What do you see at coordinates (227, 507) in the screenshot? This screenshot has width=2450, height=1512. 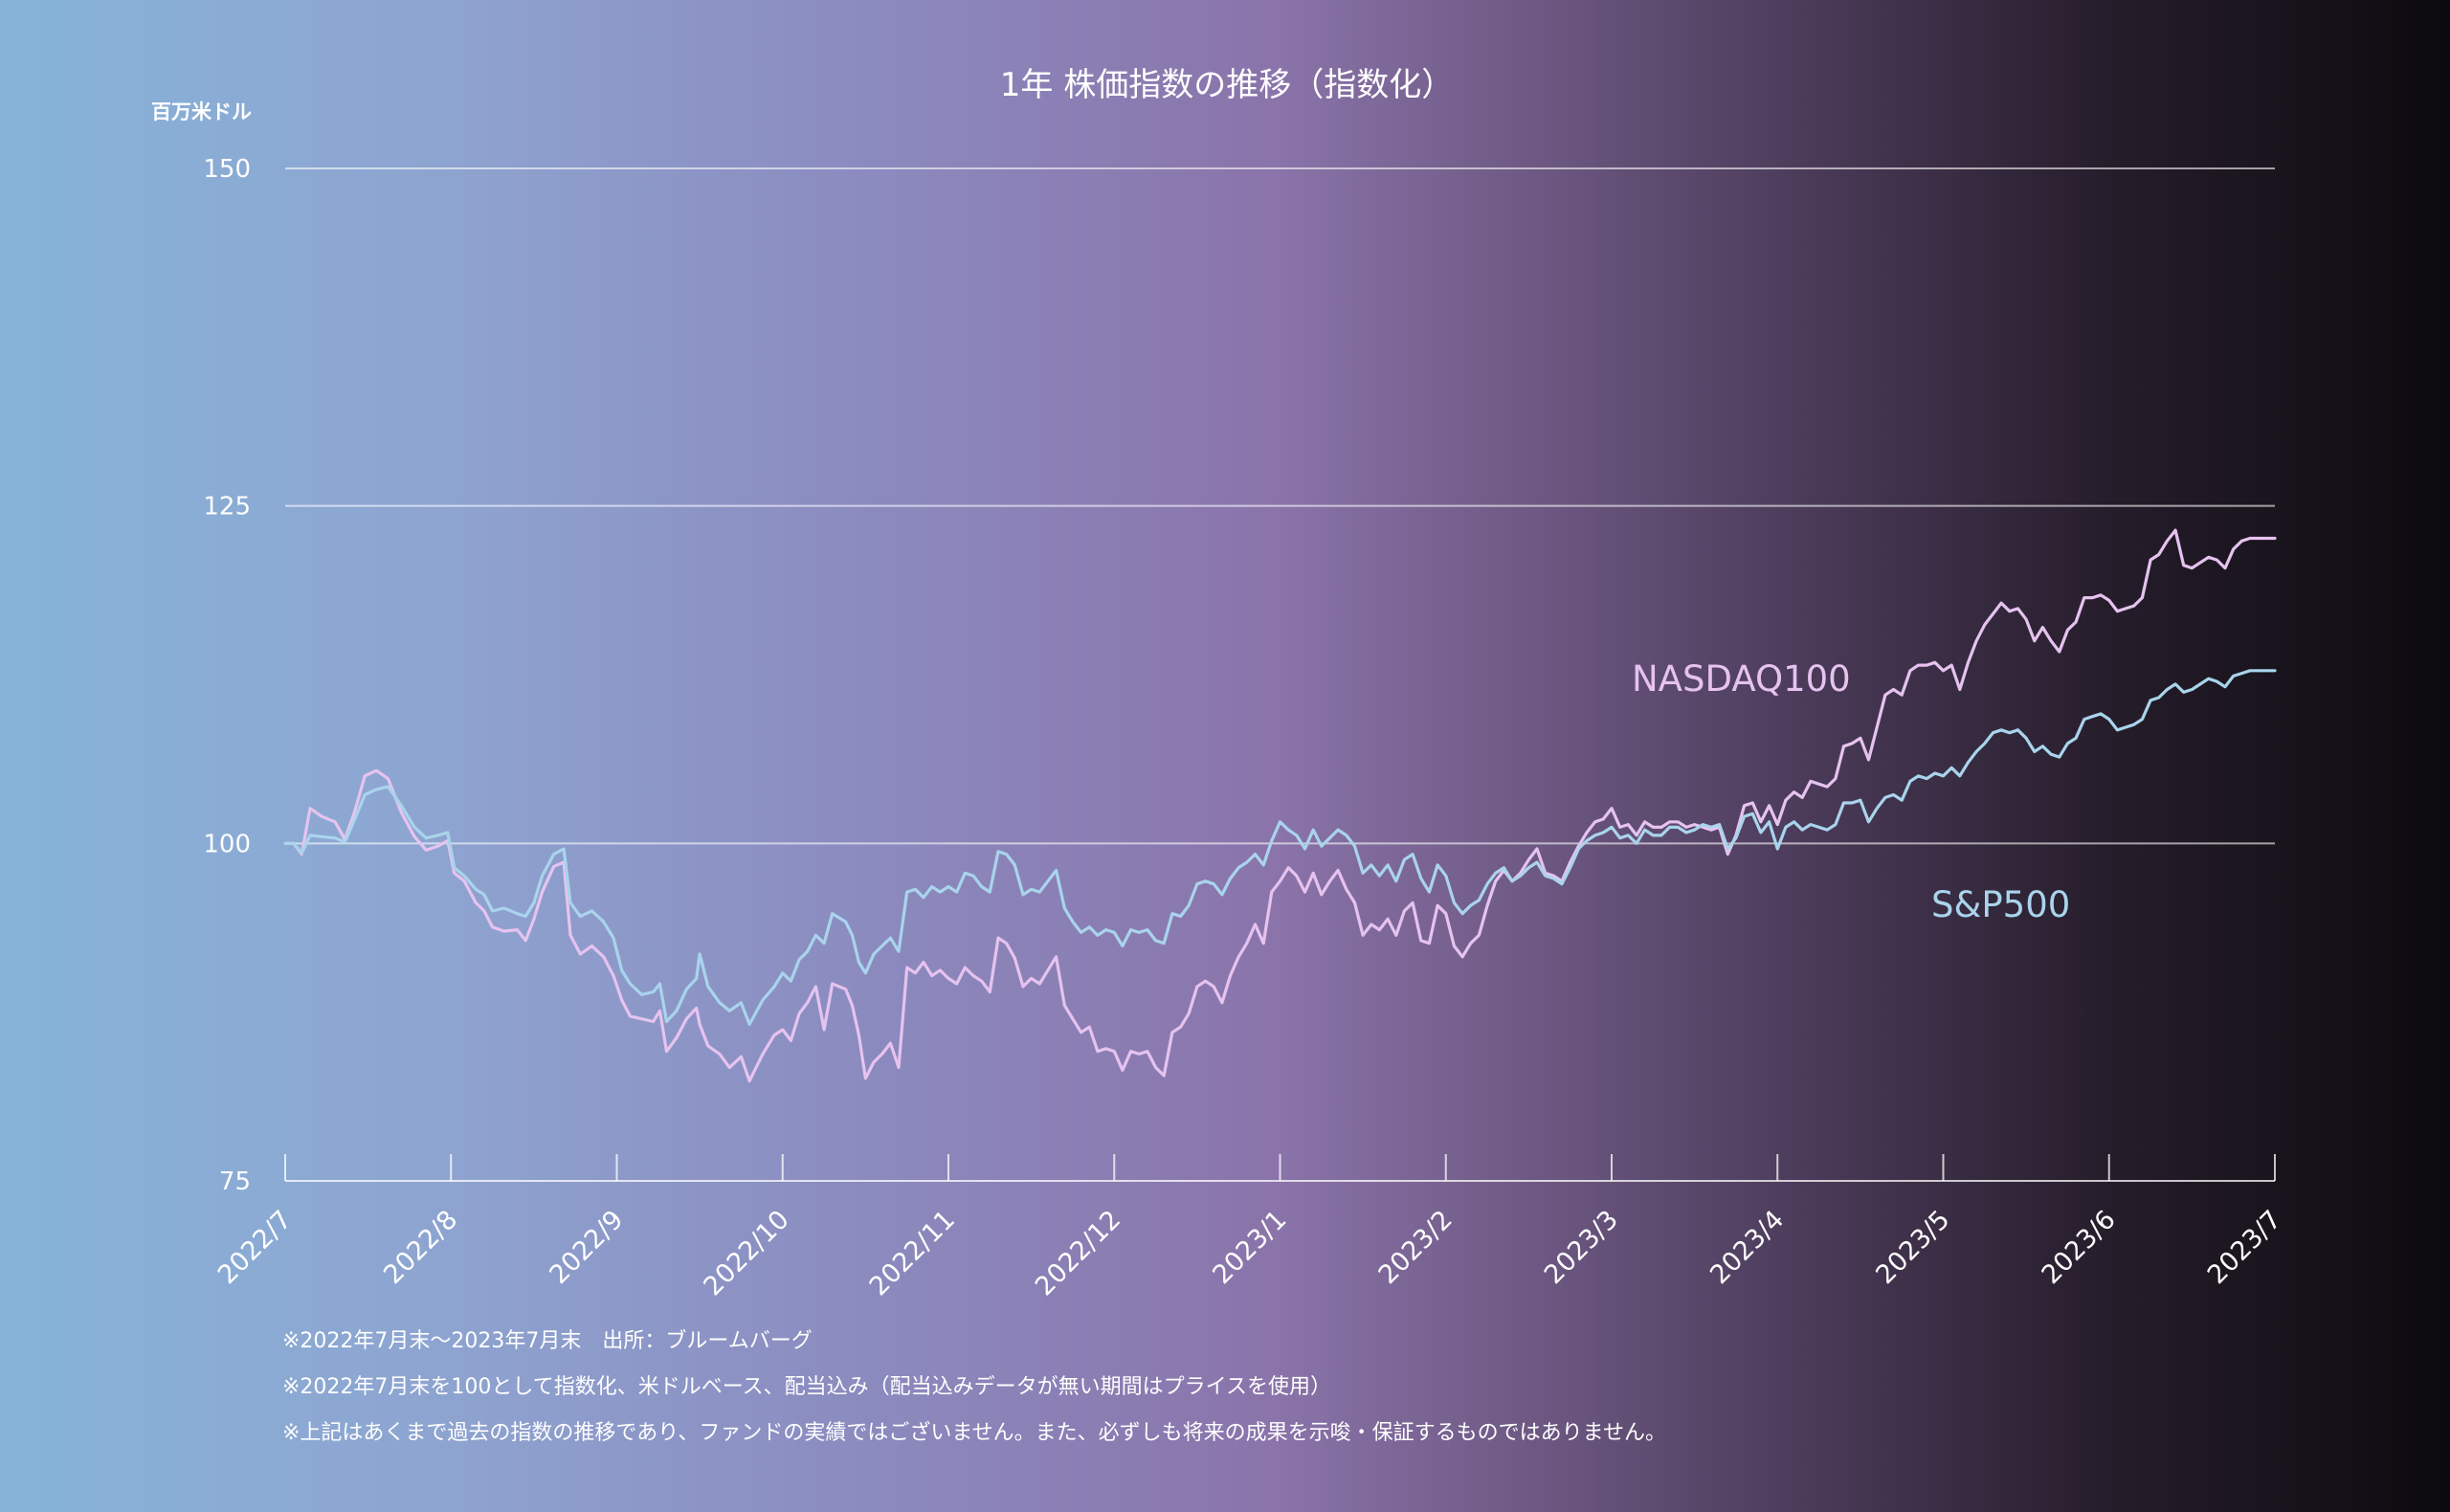 I see `y-tick-label: 125` at bounding box center [227, 507].